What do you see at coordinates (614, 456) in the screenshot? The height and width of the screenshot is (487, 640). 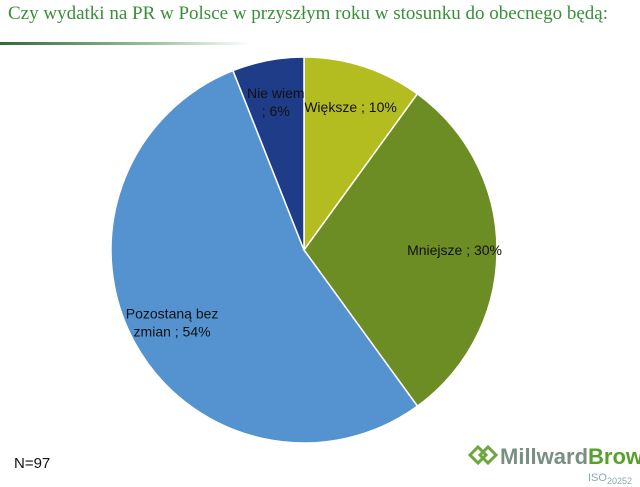 I see `logo-second: Brown` at bounding box center [614, 456].